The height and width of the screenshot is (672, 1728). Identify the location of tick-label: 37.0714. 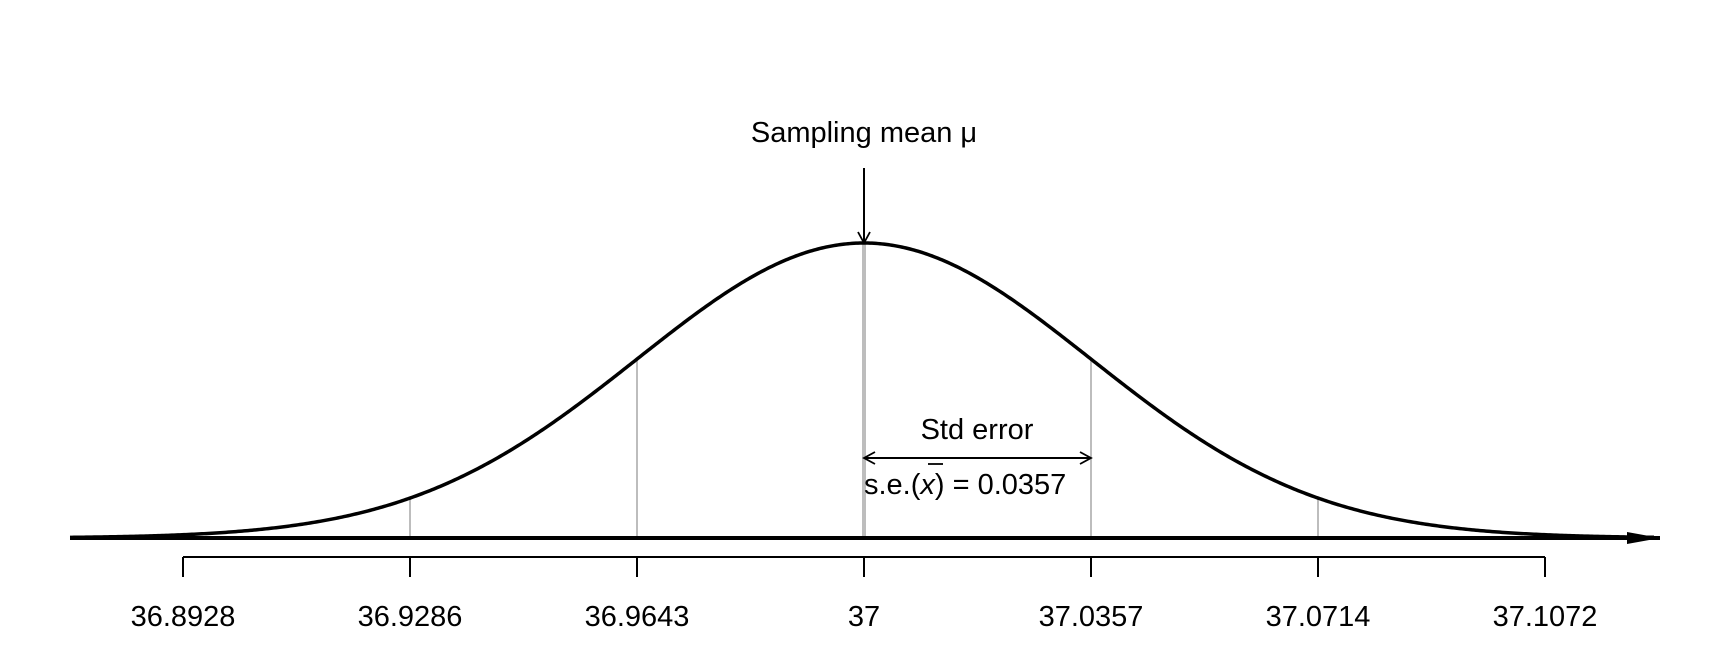
(1318, 617).